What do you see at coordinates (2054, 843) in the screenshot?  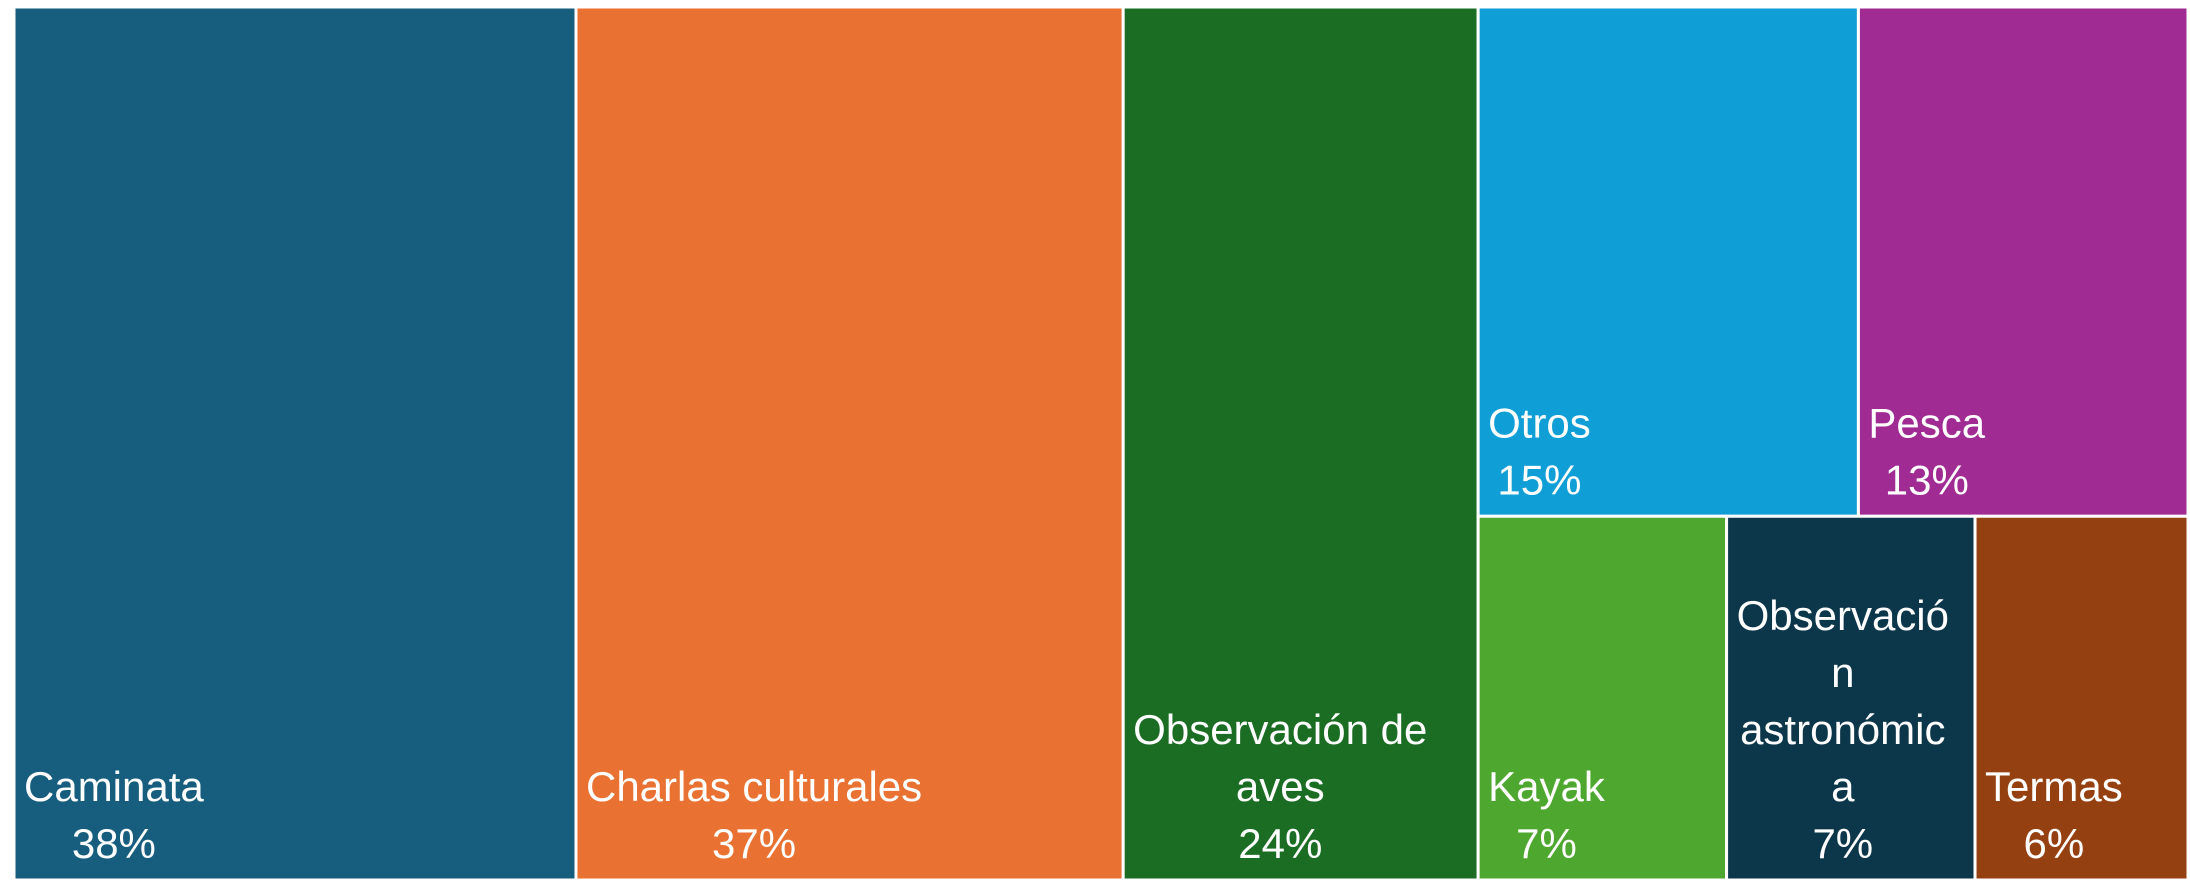 I see `tile-value: 6%` at bounding box center [2054, 843].